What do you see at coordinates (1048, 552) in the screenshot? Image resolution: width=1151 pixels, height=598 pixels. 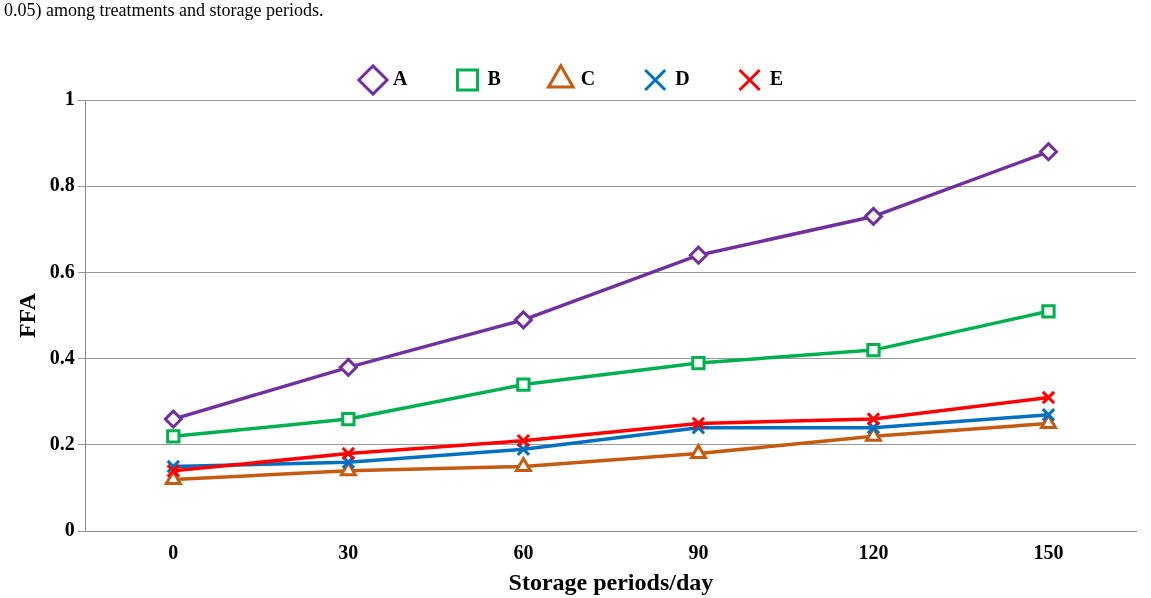 I see `x-tick-label: 150` at bounding box center [1048, 552].